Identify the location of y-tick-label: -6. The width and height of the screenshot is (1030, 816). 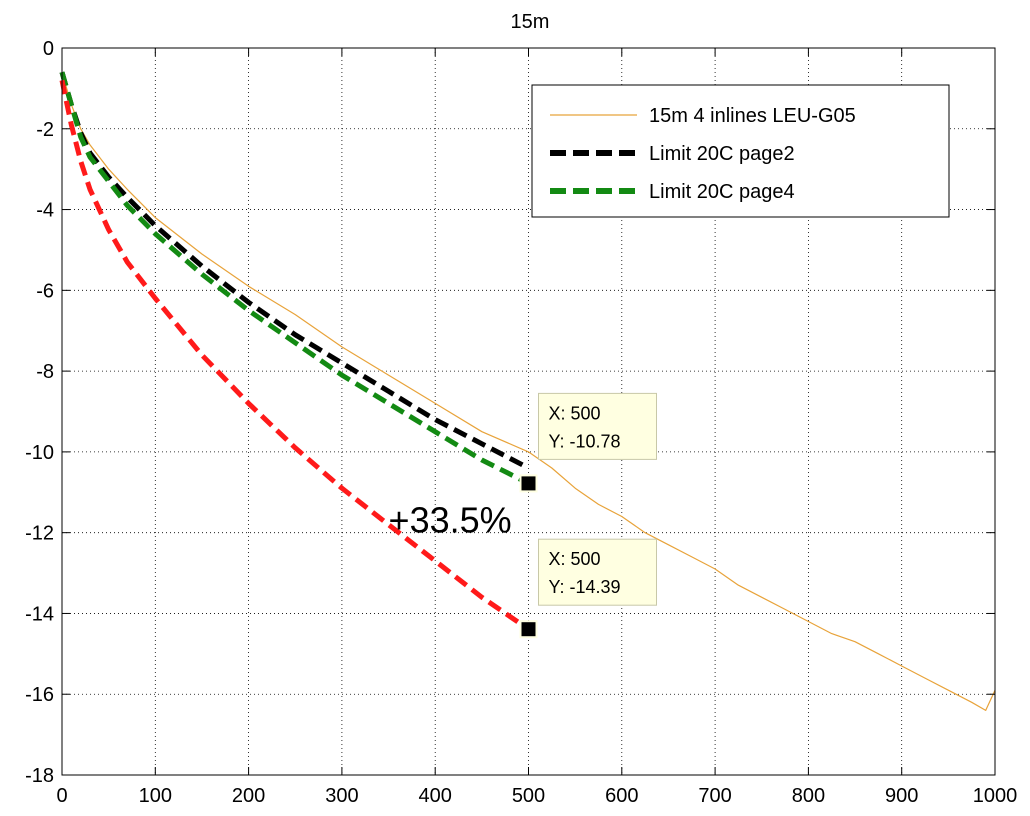
(45, 291).